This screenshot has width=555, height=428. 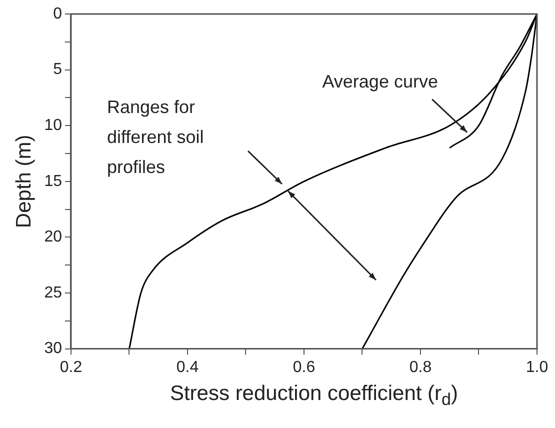 I want to click on y-tick-label: 0, so click(x=57, y=13).